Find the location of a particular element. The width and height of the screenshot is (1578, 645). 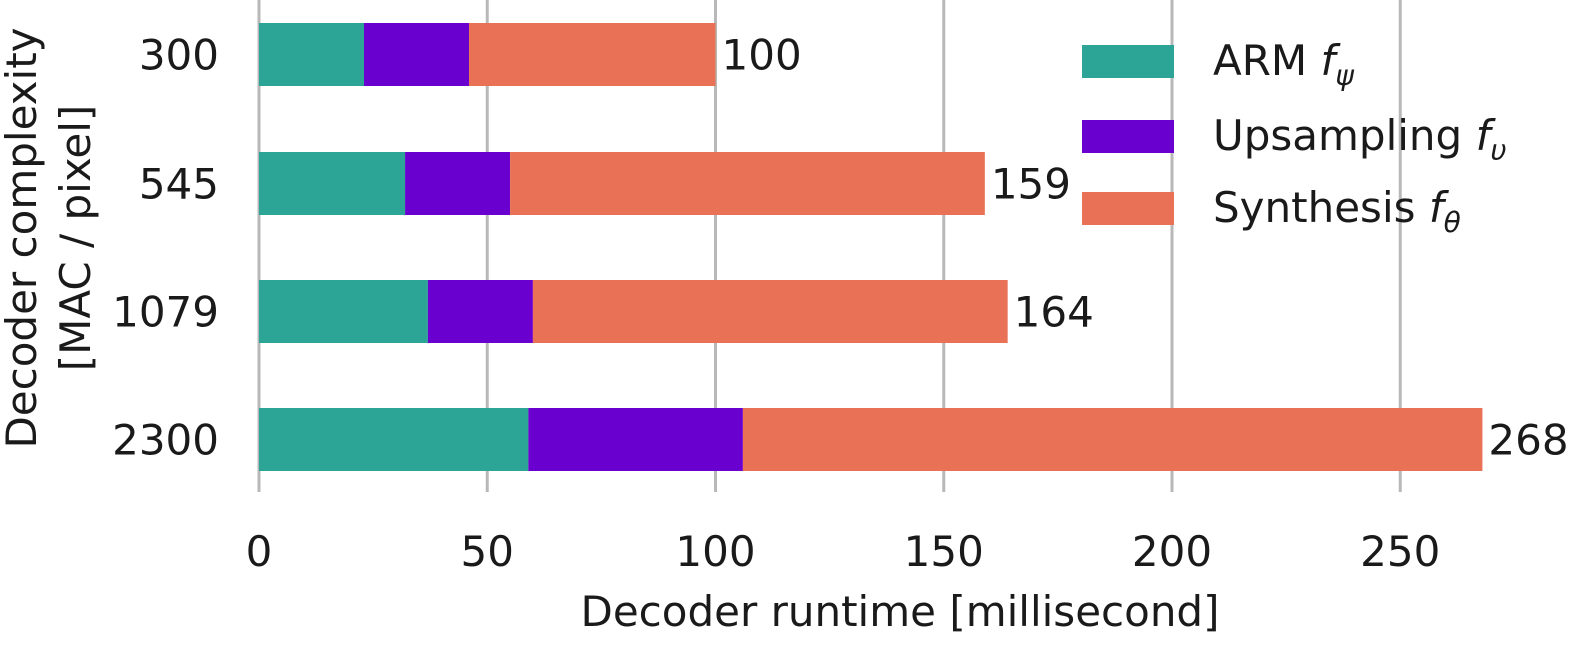

x-tick-label: 150 is located at coordinates (944, 551).